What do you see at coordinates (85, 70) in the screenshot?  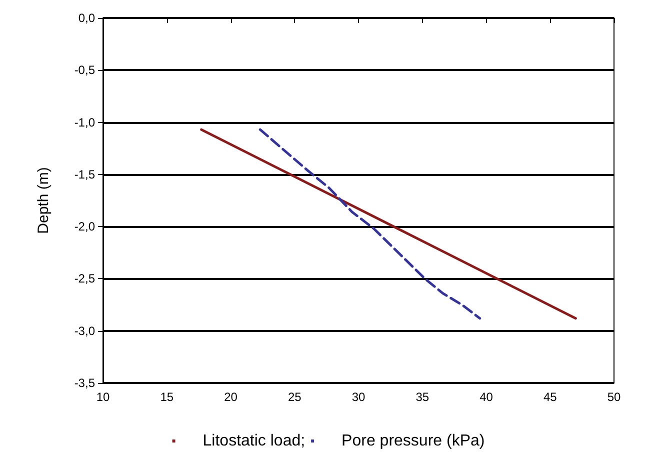 I see `y-tick-label: -0,5` at bounding box center [85, 70].